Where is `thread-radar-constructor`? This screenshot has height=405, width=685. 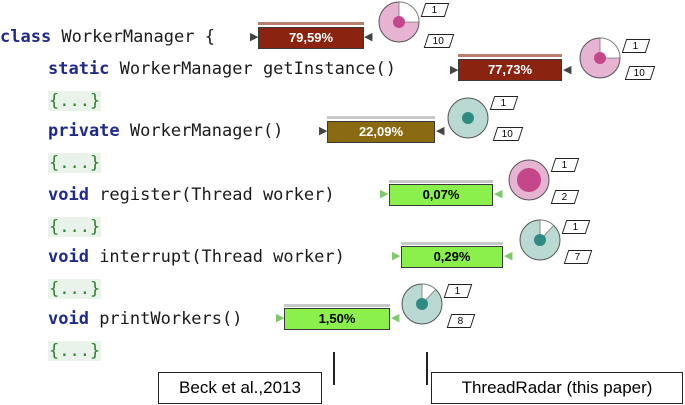
thread-radar-constructor is located at coordinates (468, 118).